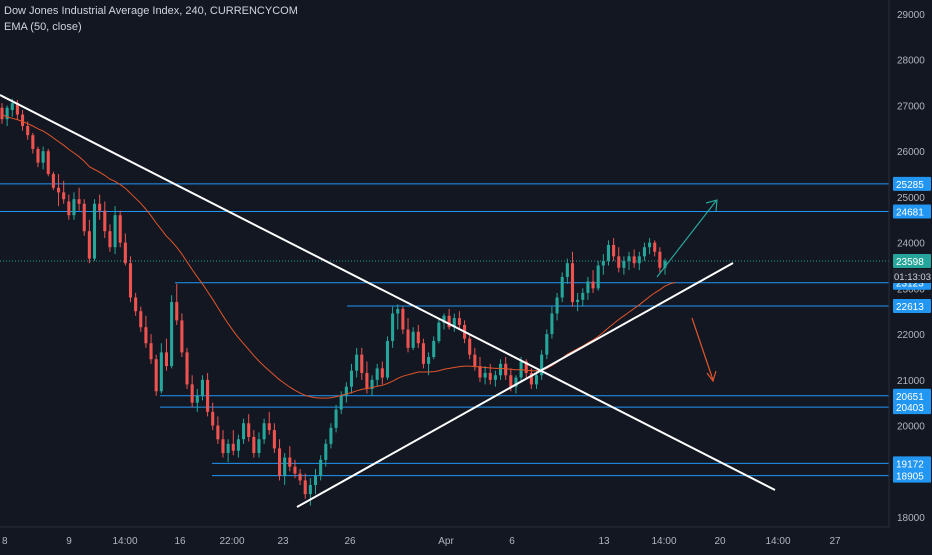 The image size is (932, 555). I want to click on level-badge: 20403, so click(910, 408).